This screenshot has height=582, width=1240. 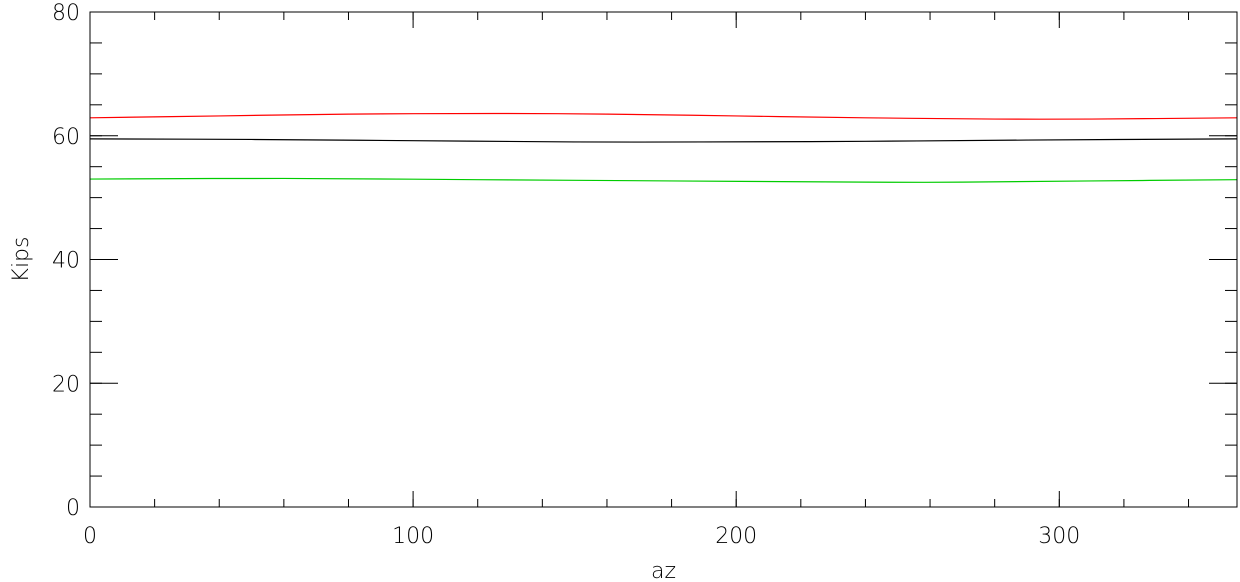 I want to click on y-tick-label: 0, so click(x=73, y=508).